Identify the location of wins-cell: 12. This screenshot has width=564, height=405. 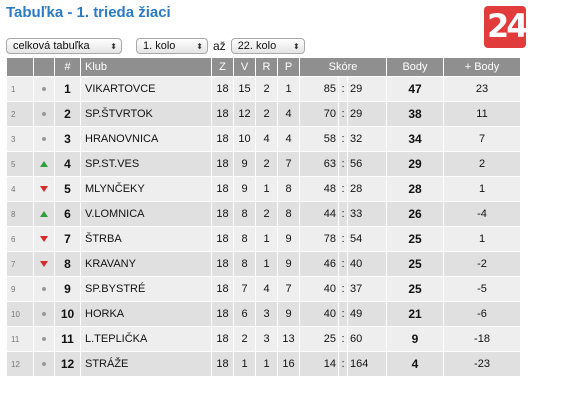
(244, 114).